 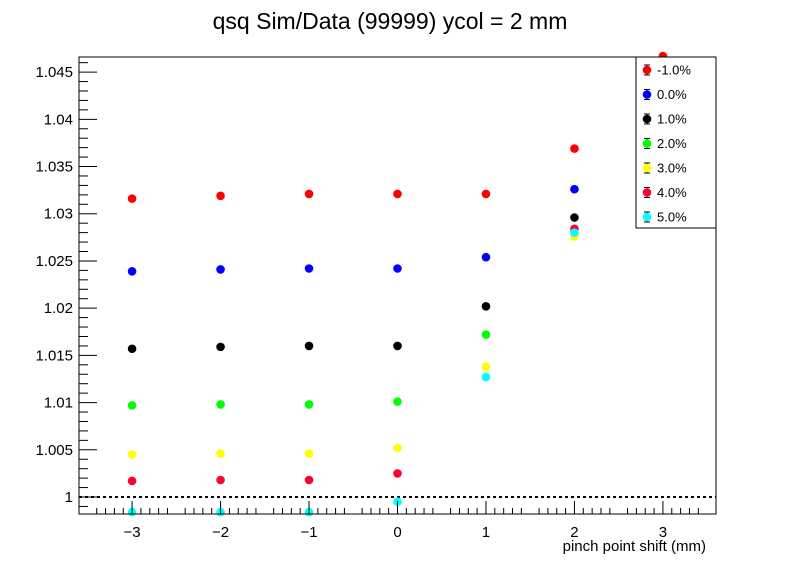 What do you see at coordinates (486, 532) in the screenshot?
I see `x-tick-label: 1` at bounding box center [486, 532].